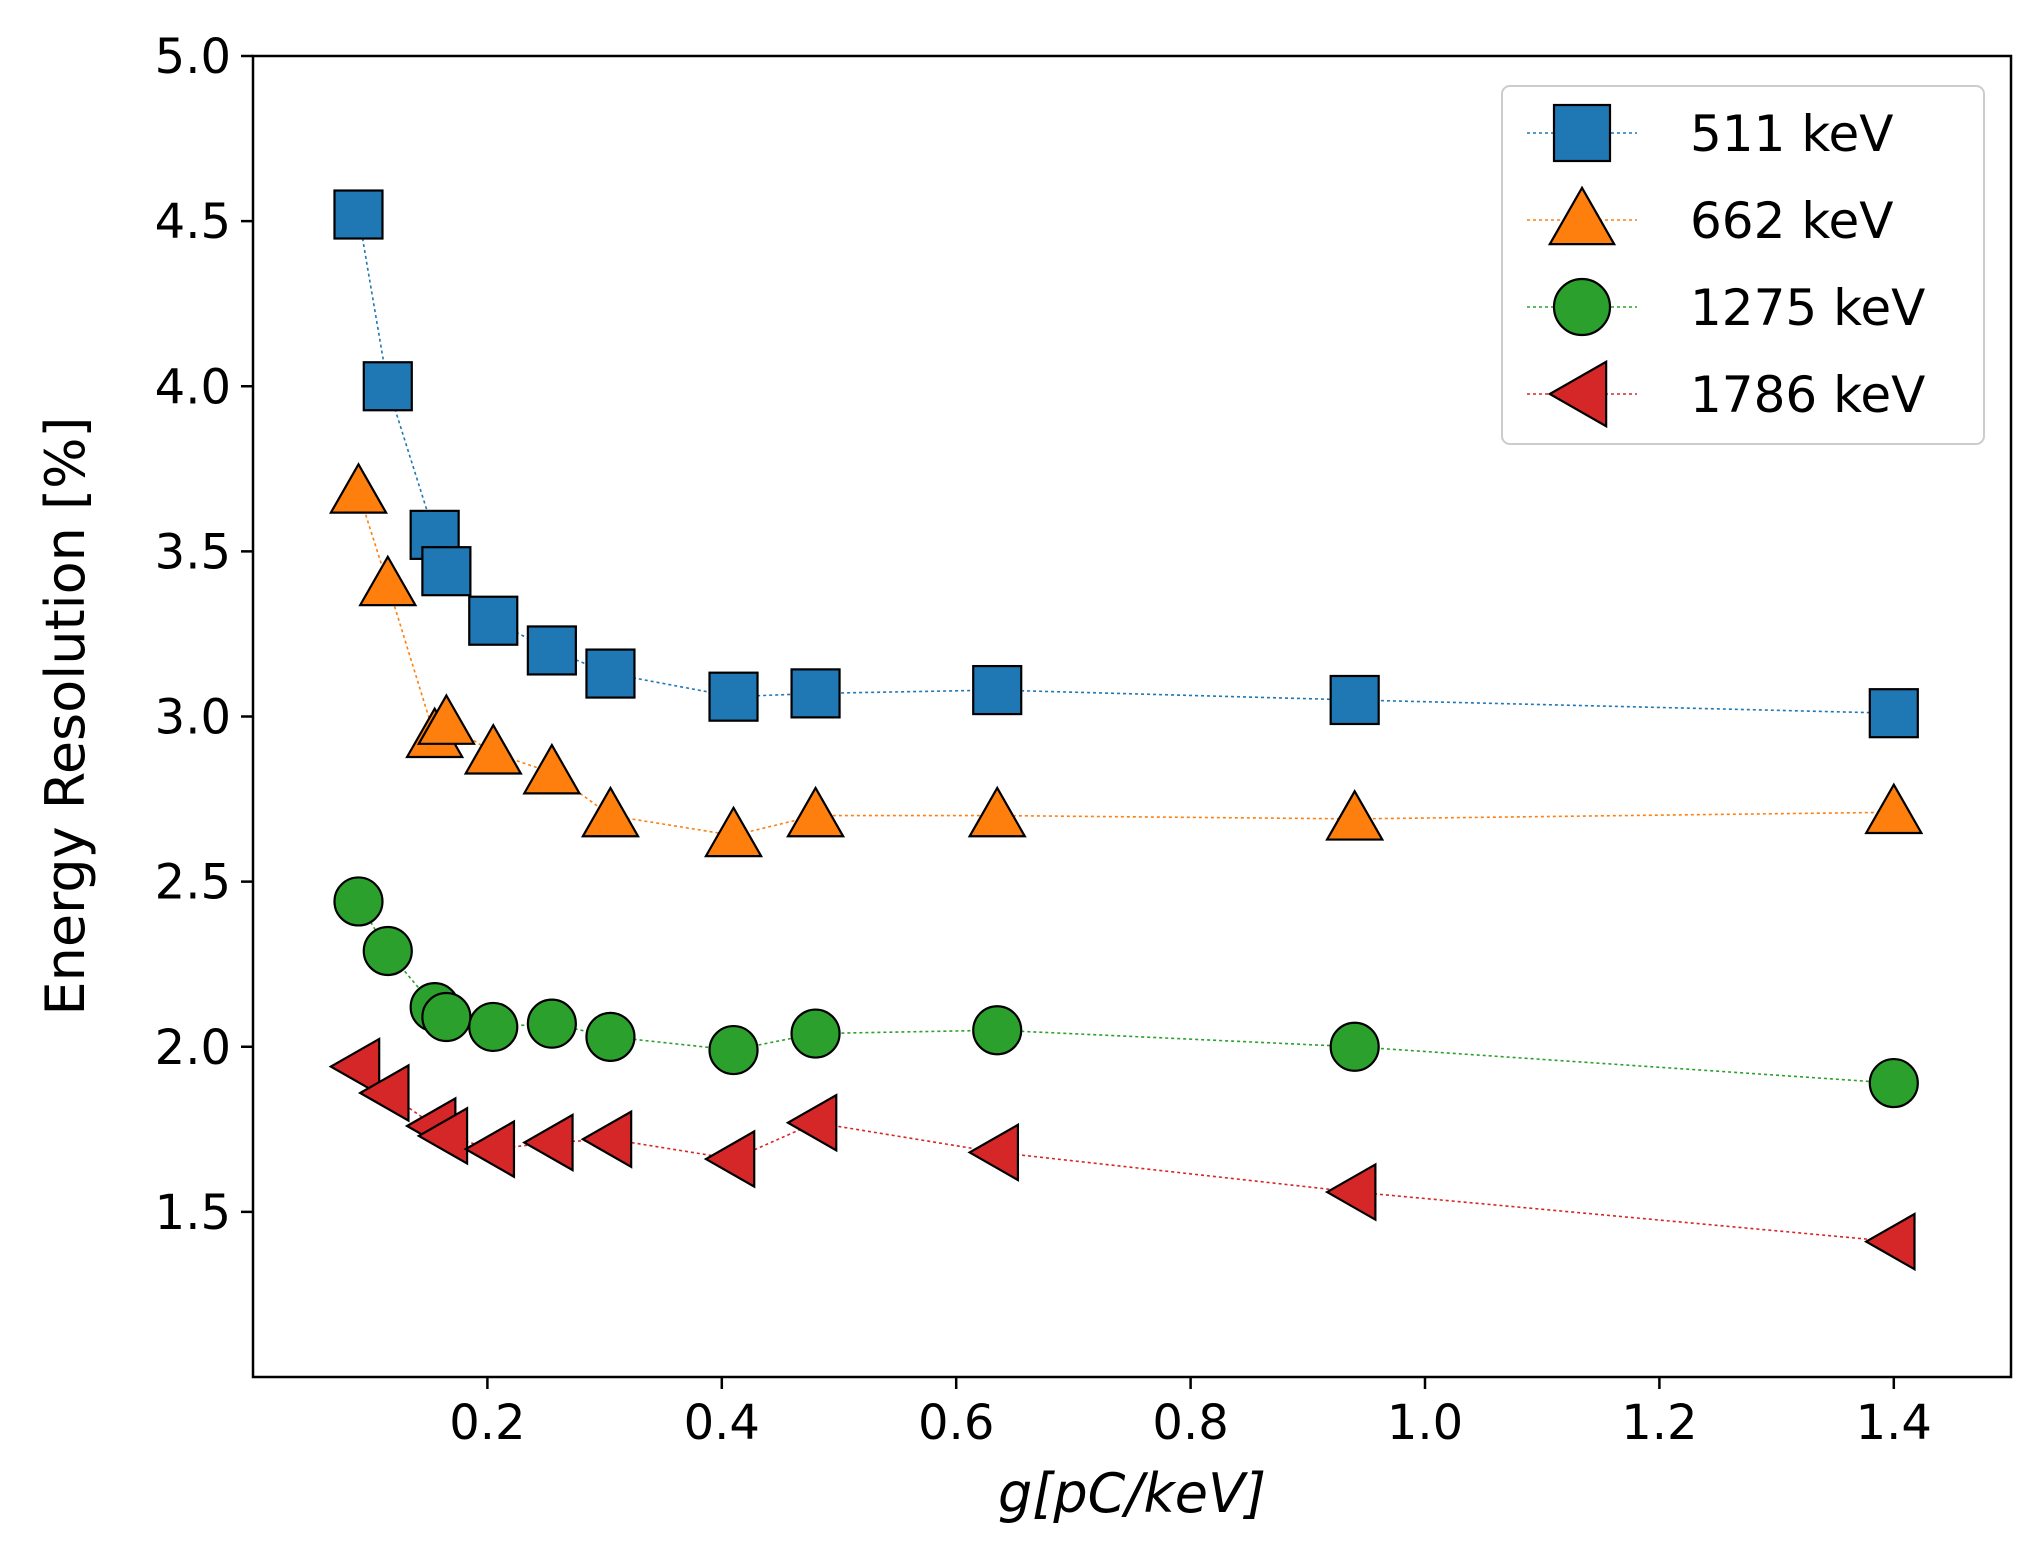 This screenshot has width=2037, height=1543. Describe the element at coordinates (1791, 221) in the screenshot. I see `legend-label: 662 keV` at that location.